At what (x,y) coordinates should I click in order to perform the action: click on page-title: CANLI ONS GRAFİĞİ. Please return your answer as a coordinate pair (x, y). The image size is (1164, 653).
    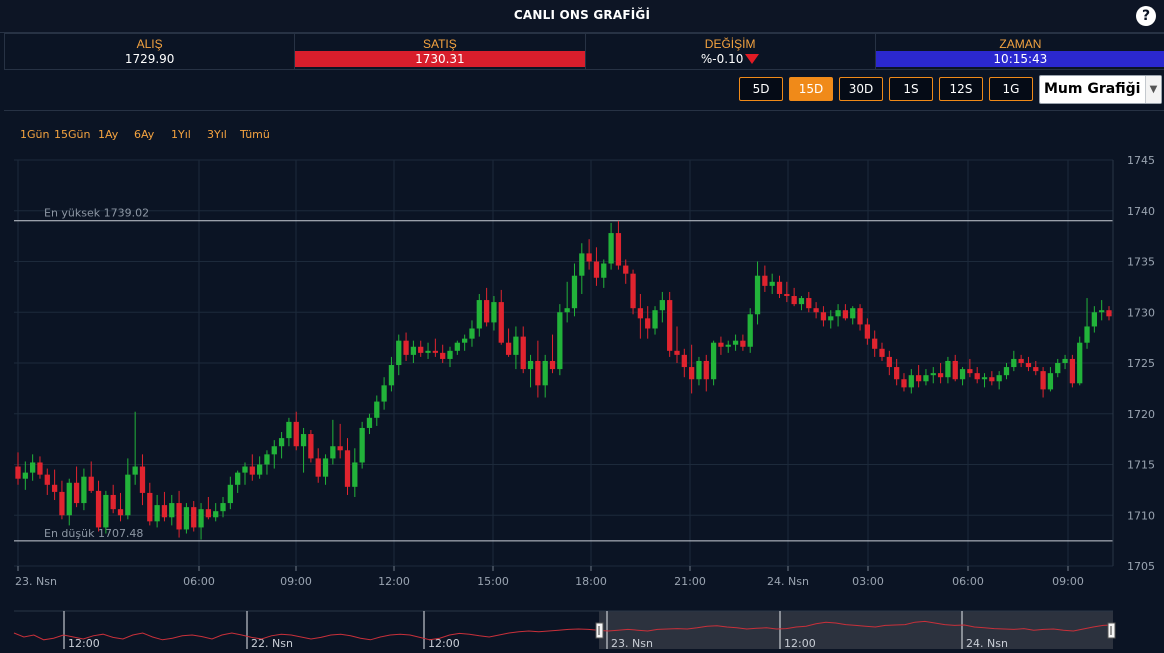
    Looking at the image, I should click on (582, 15).